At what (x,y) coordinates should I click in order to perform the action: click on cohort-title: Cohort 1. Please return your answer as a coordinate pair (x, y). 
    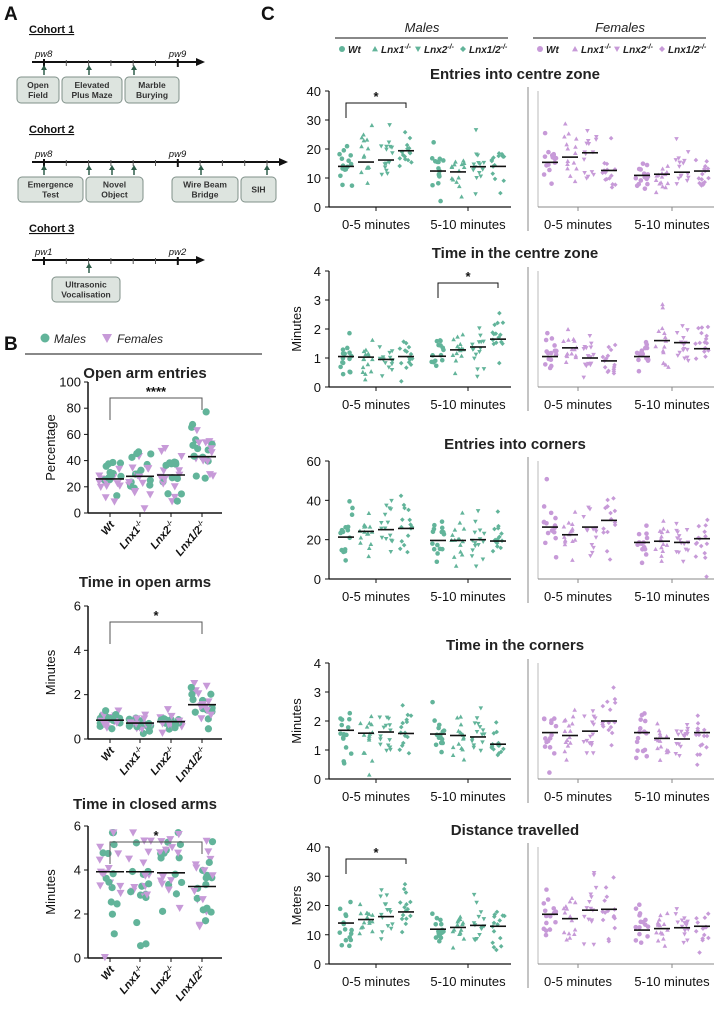
    Looking at the image, I should click on (51, 30).